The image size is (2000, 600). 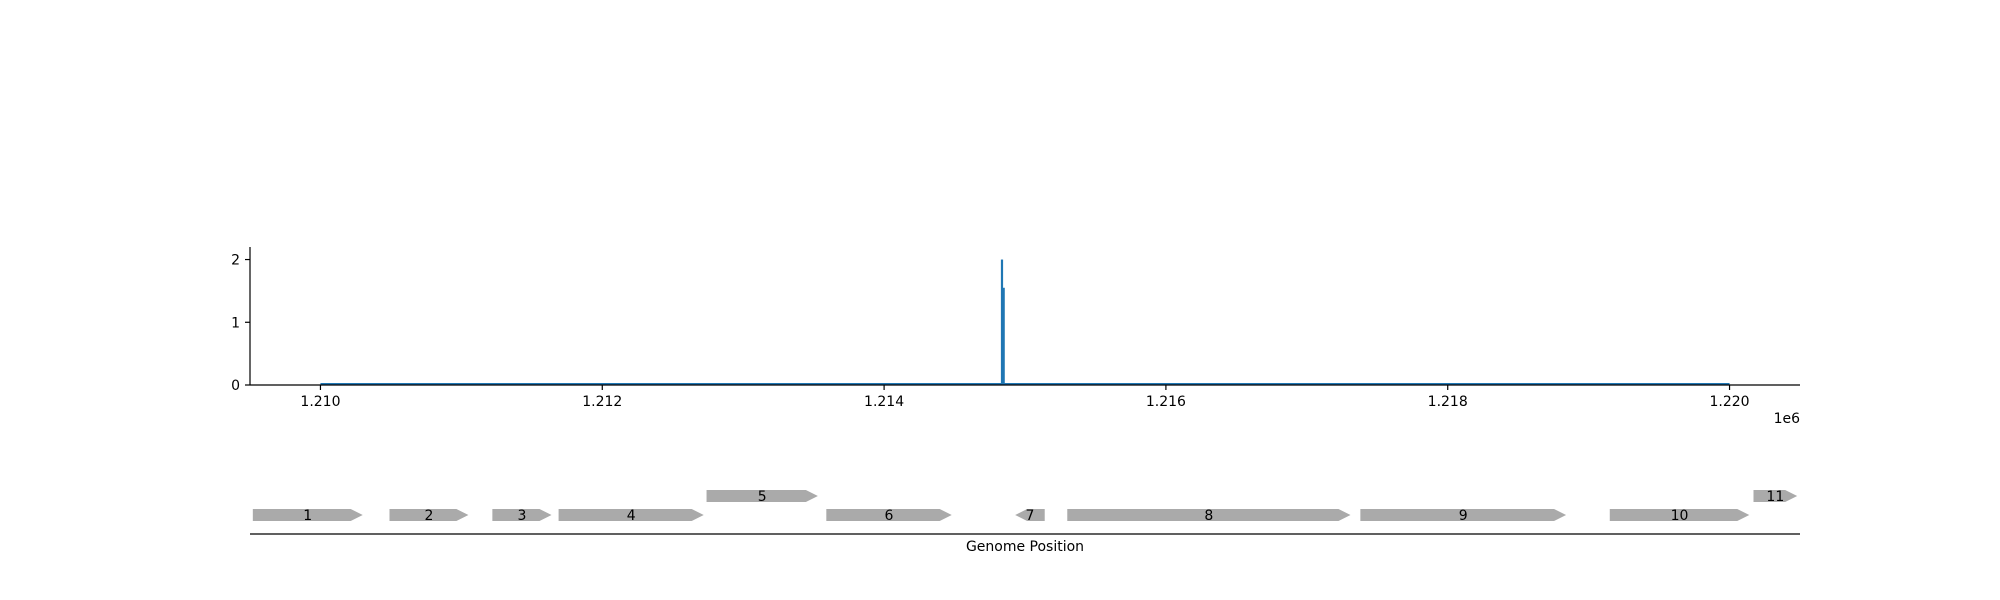 What do you see at coordinates (320, 402) in the screenshot?
I see `x-tick-label: 1.210` at bounding box center [320, 402].